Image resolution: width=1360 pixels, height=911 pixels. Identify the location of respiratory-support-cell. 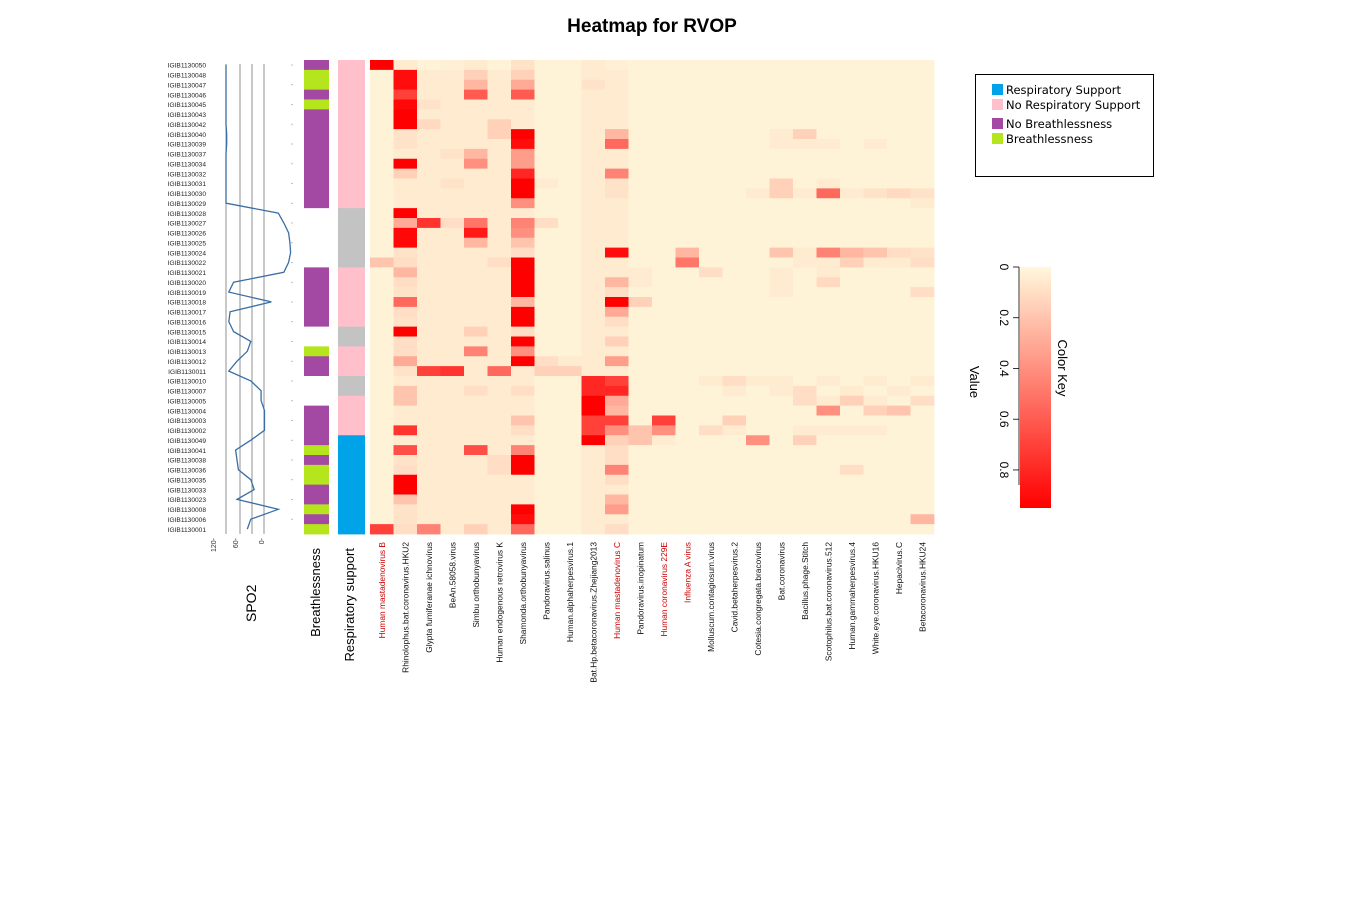
(351, 272).